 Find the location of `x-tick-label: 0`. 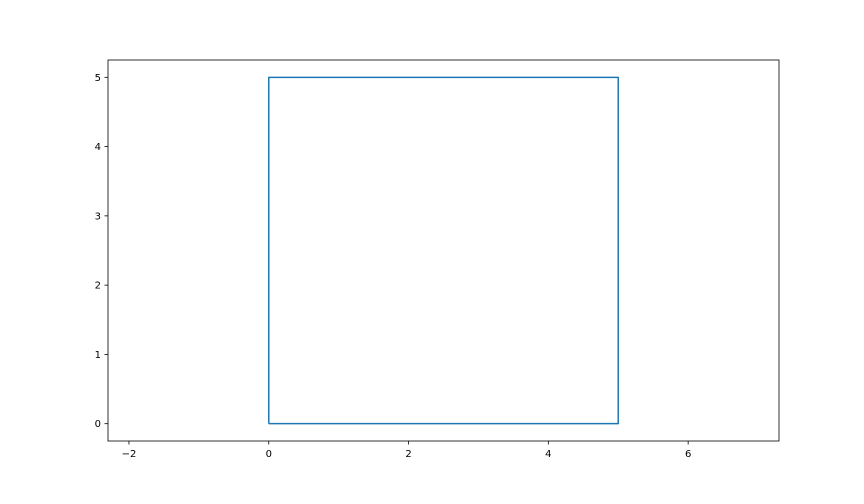

x-tick-label: 0 is located at coordinates (269, 454).